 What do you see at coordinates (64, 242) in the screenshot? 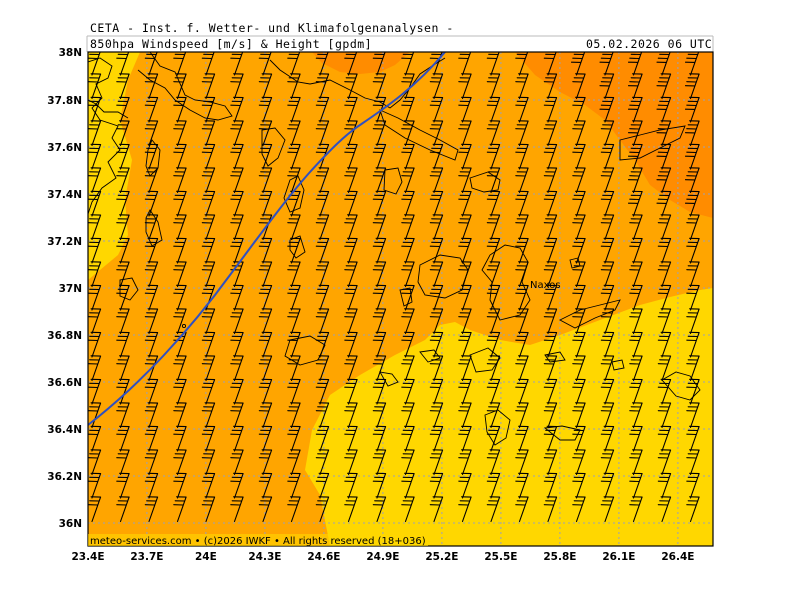
I see `latitude-tick-label: 37.2N` at bounding box center [64, 242].